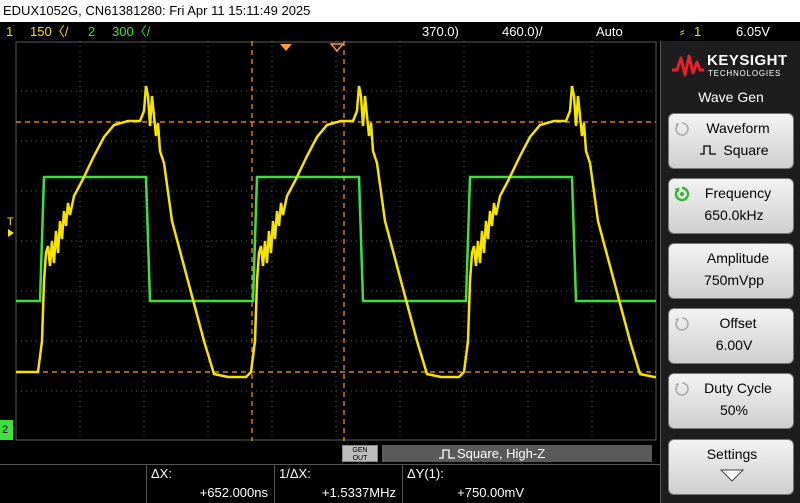 This screenshot has height=503, width=800. What do you see at coordinates (440, 31) in the screenshot?
I see `time-delay: 370.0)` at bounding box center [440, 31].